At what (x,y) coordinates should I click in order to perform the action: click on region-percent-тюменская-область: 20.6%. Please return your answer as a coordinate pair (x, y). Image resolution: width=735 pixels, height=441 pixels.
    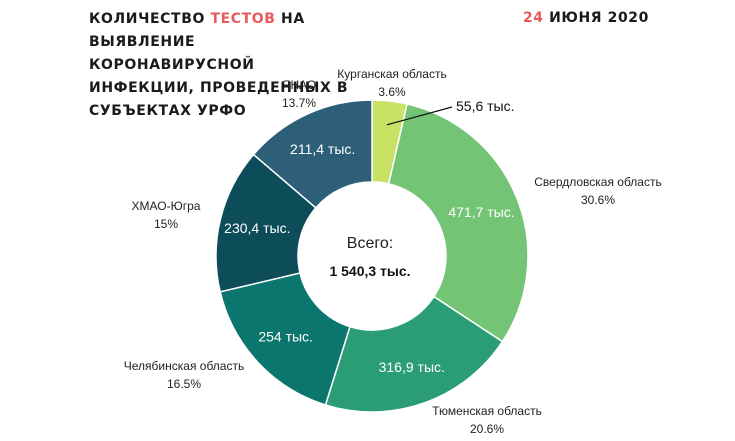
    Looking at the image, I should click on (487, 429).